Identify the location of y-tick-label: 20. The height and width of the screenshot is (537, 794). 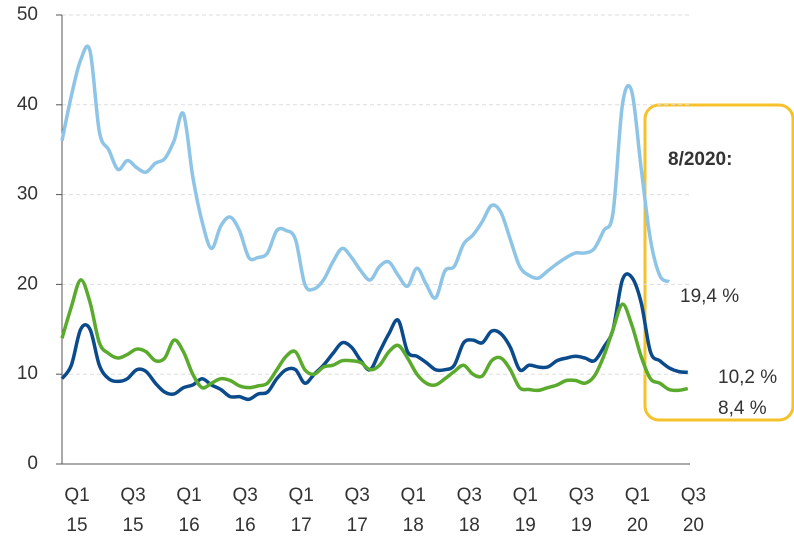
(27, 283).